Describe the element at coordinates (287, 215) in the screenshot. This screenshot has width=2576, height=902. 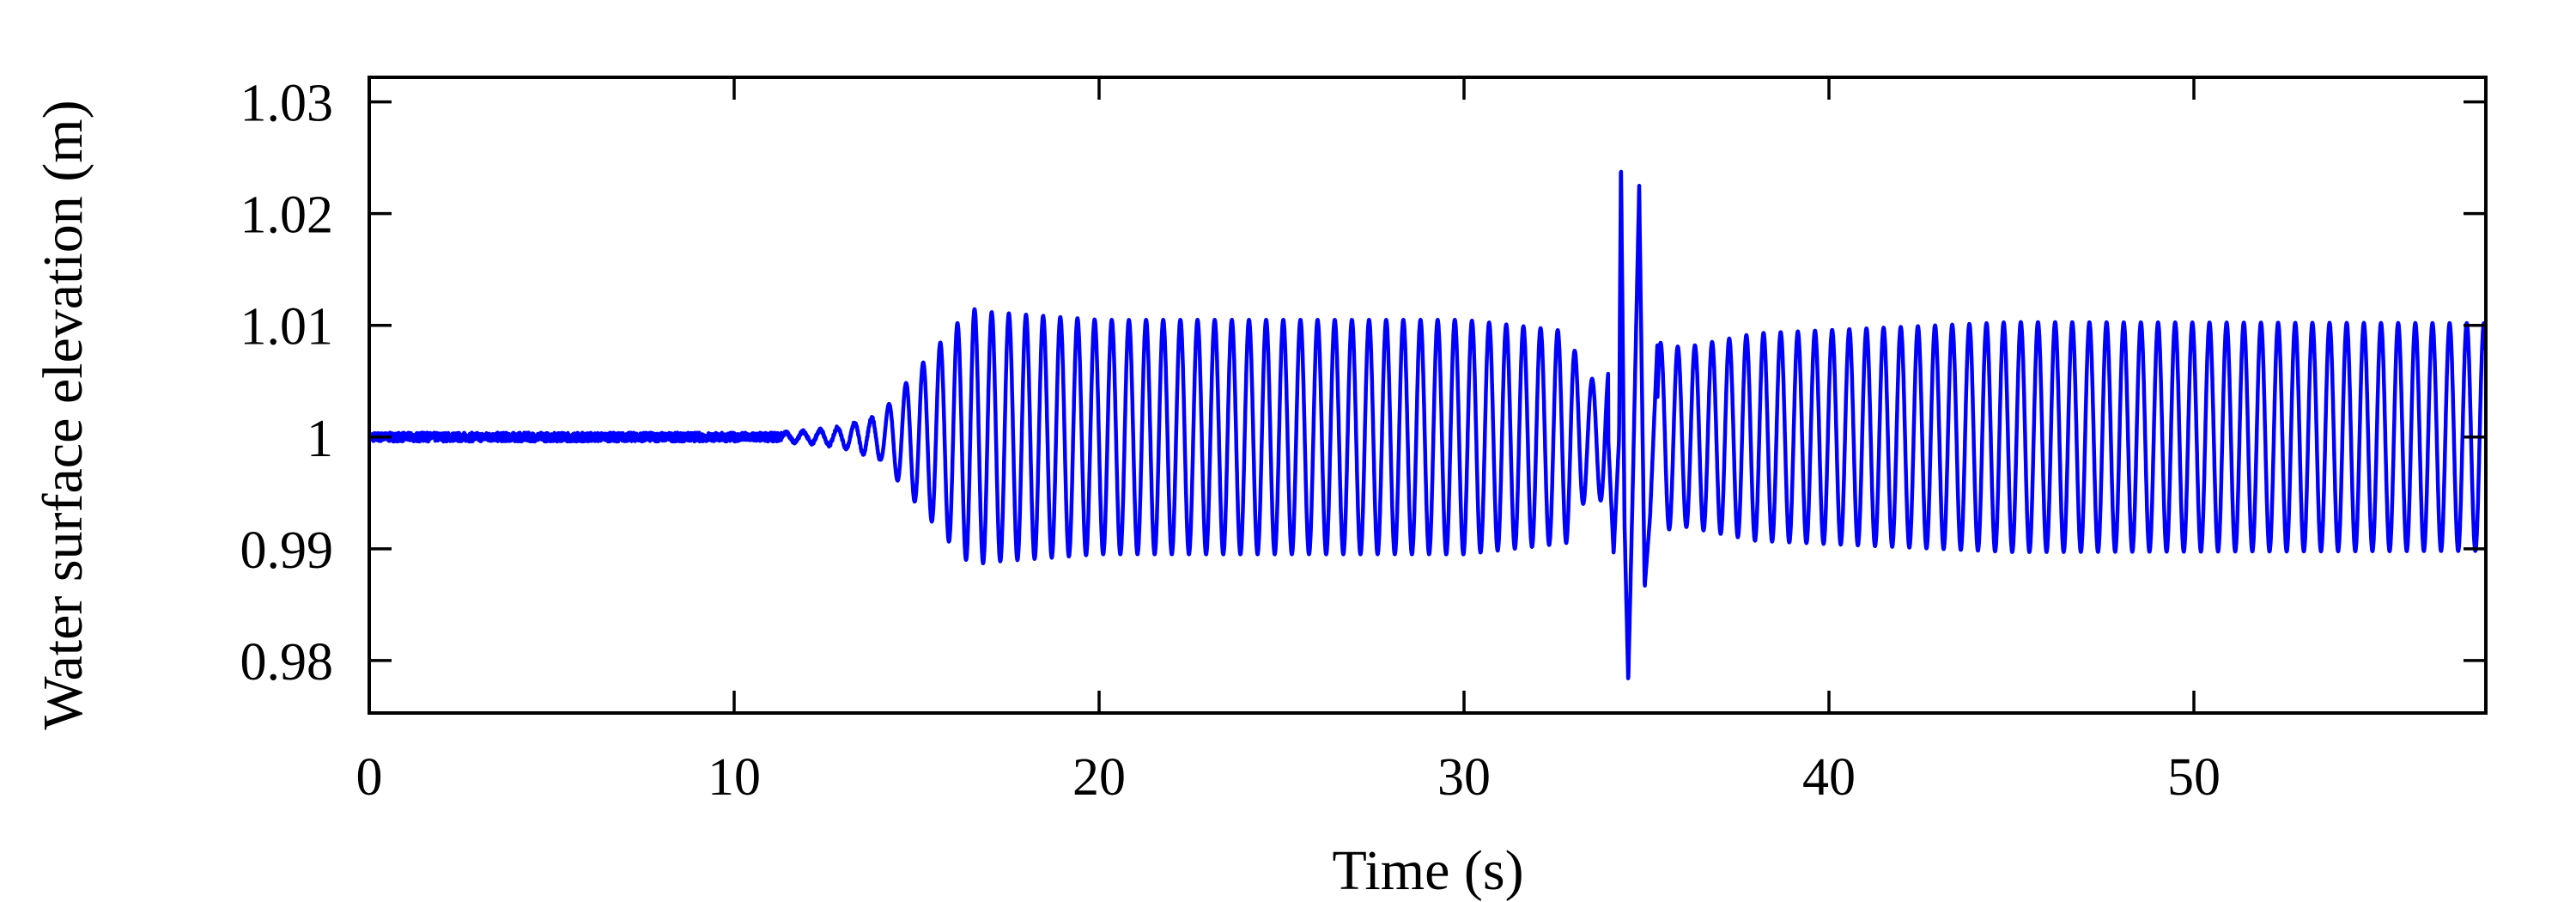
I see `y-tick-label: 1.02` at that location.